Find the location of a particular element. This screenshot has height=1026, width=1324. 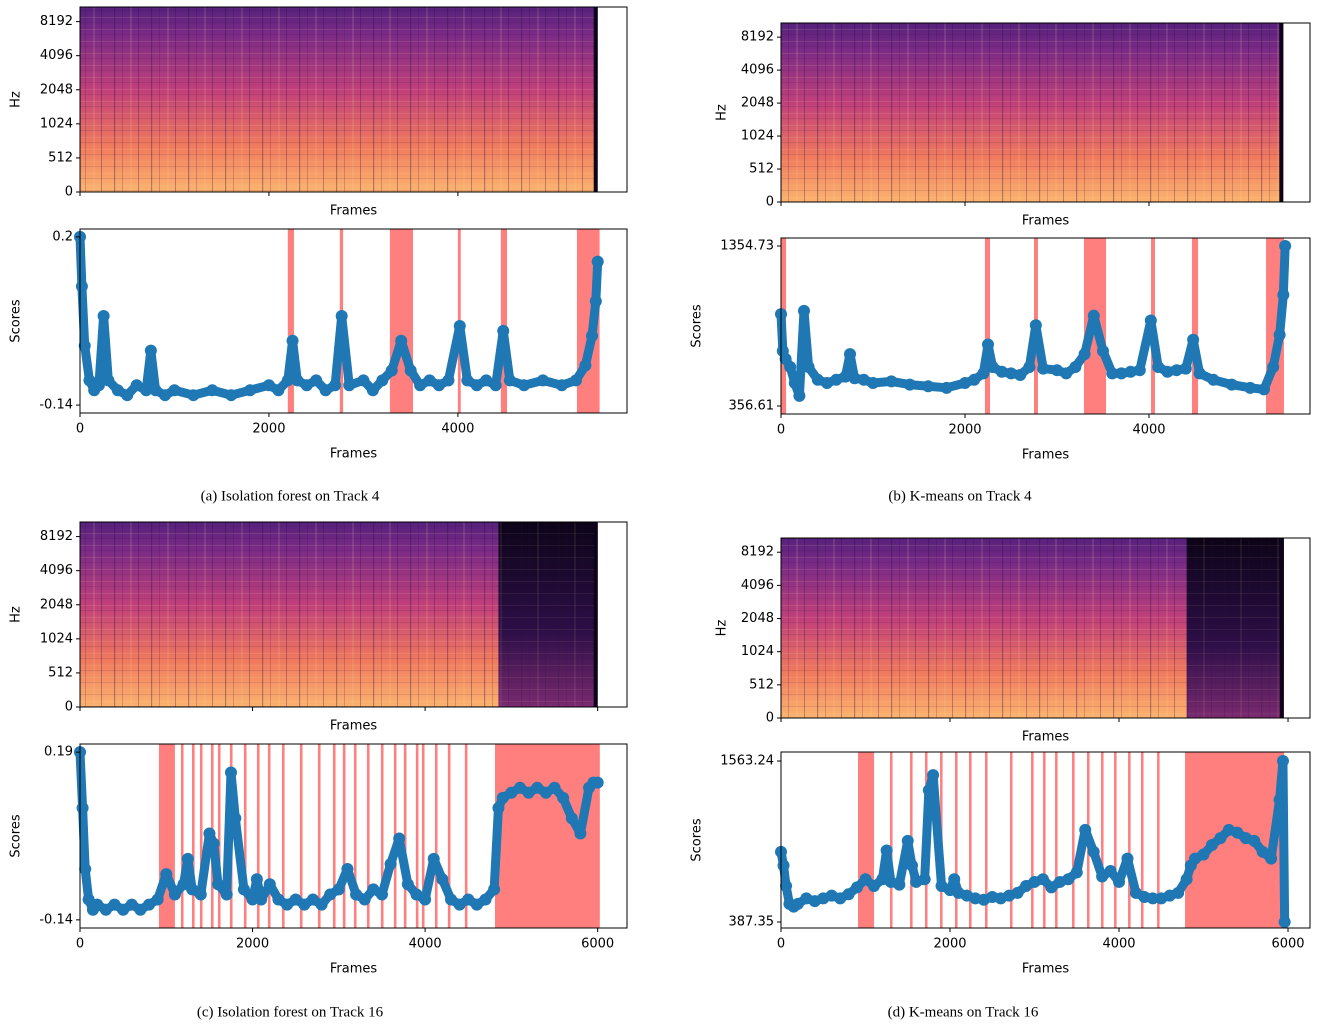

spectrogram-texture is located at coordinates (1235, 628).